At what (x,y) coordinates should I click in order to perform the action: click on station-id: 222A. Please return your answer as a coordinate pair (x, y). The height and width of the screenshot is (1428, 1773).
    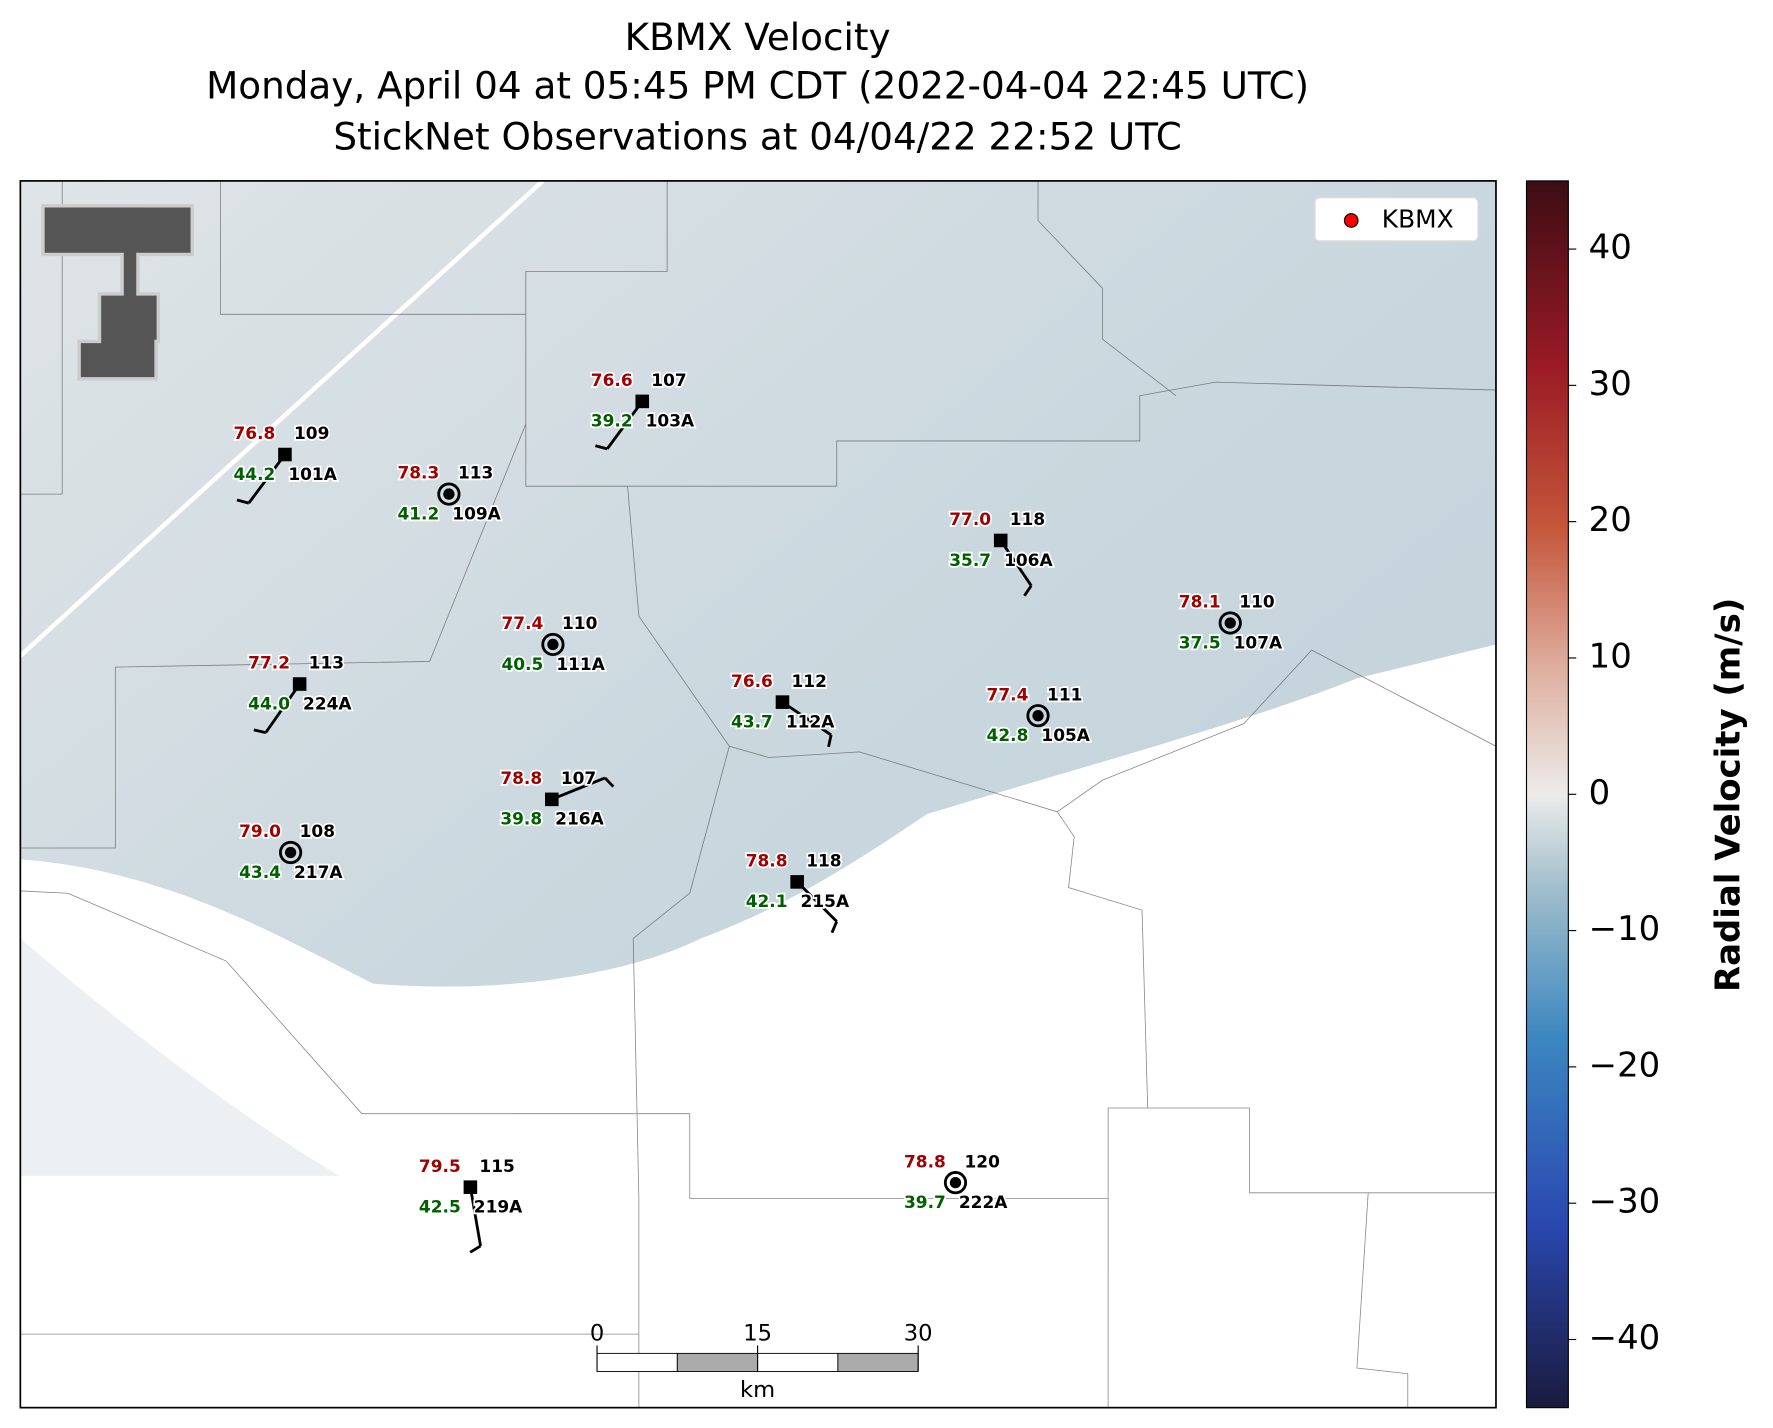
    Looking at the image, I should click on (983, 1202).